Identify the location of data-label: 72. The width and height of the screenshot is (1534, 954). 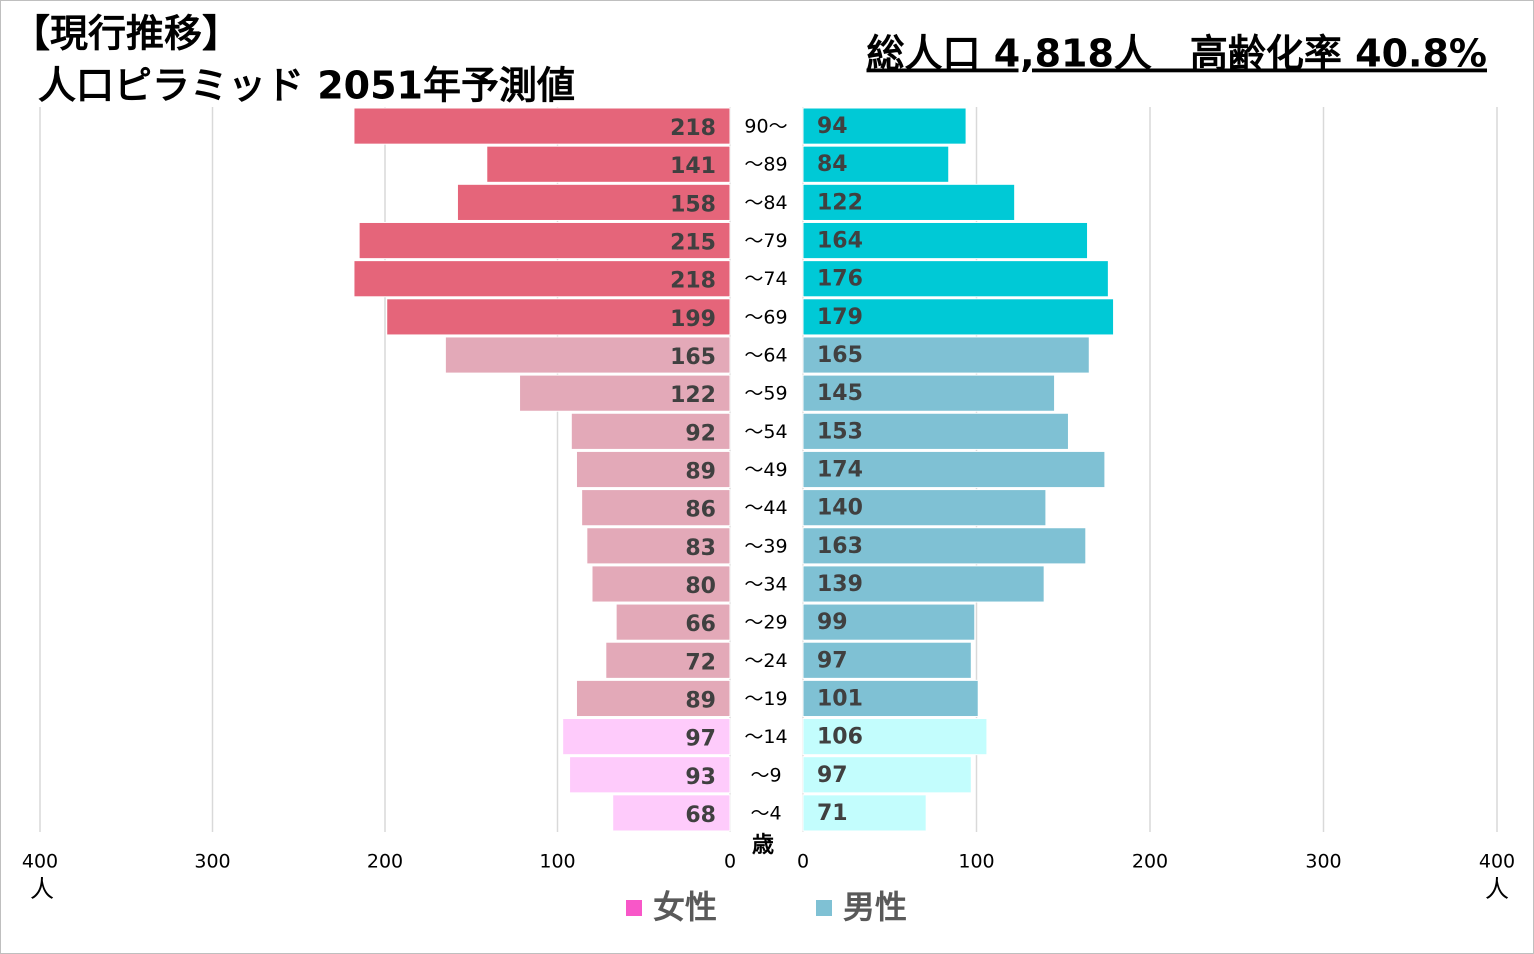
(700, 662).